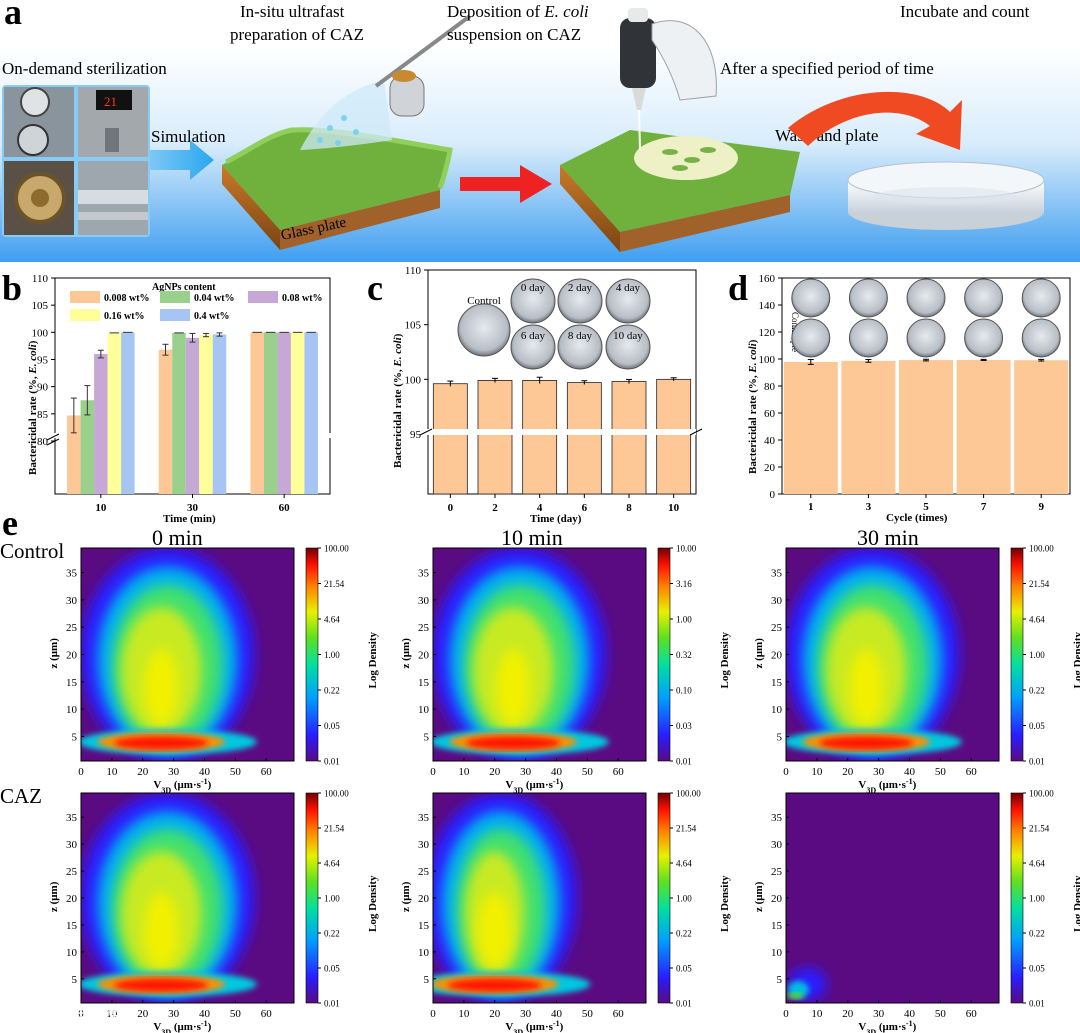  What do you see at coordinates (43, 388) in the screenshot?
I see `panel-b-ytick-label: 90` at bounding box center [43, 388].